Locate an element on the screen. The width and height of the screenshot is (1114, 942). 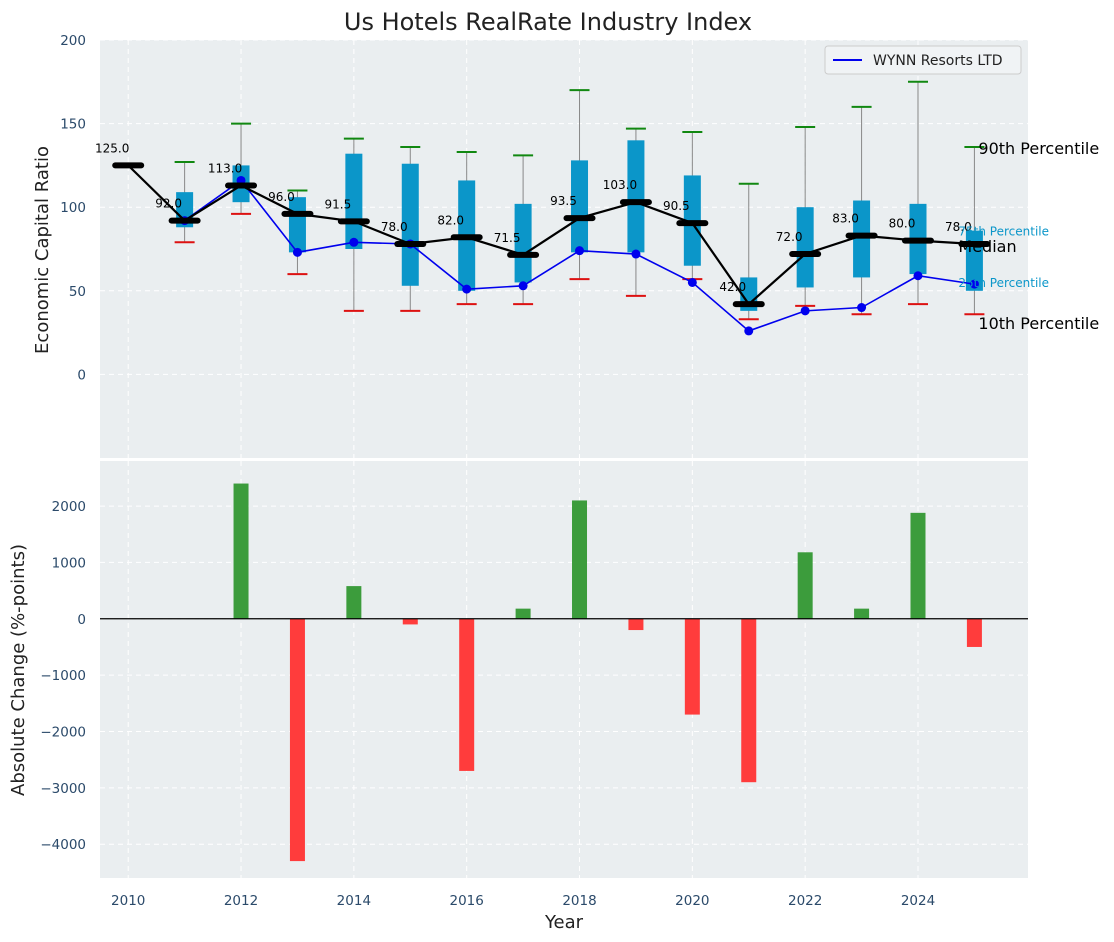
x-tick-label: 2022 is located at coordinates (805, 901).